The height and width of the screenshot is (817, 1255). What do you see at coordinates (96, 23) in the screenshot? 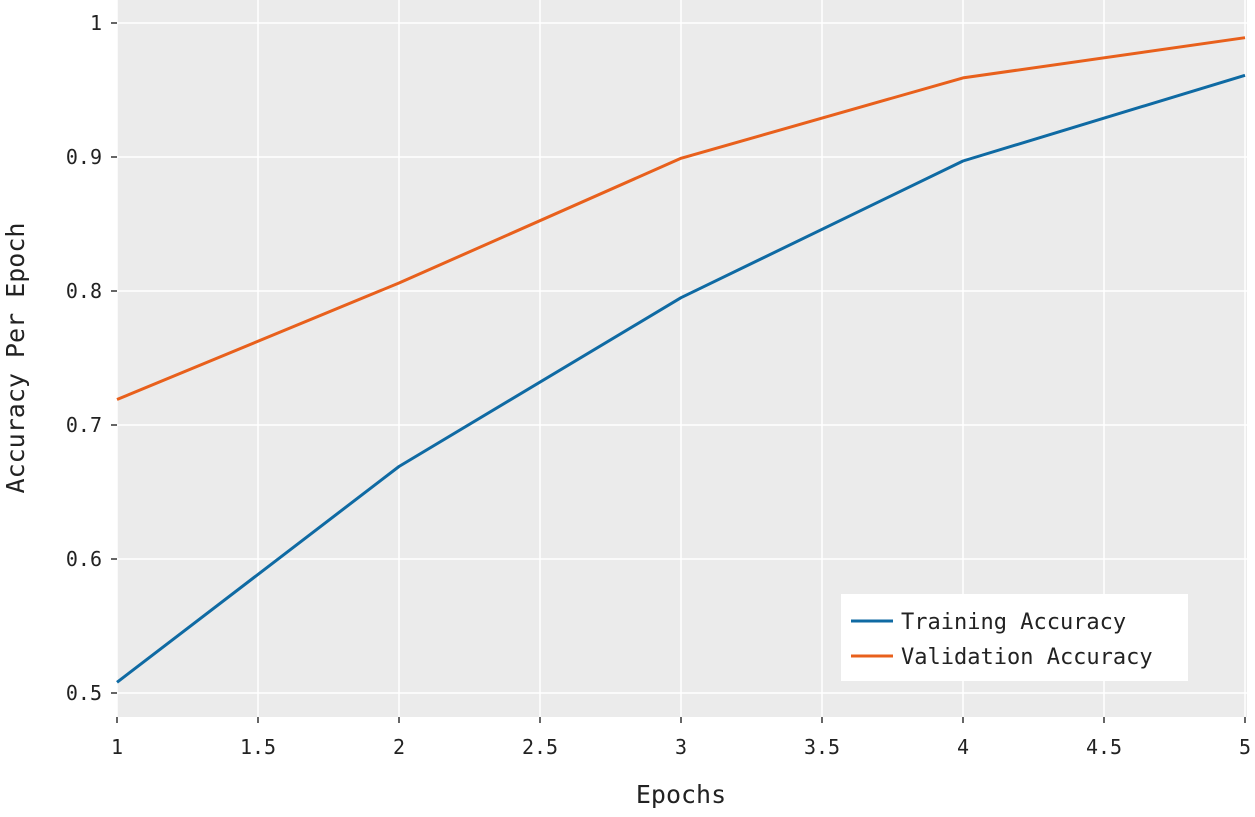
I see `y-tick-label: 1` at bounding box center [96, 23].